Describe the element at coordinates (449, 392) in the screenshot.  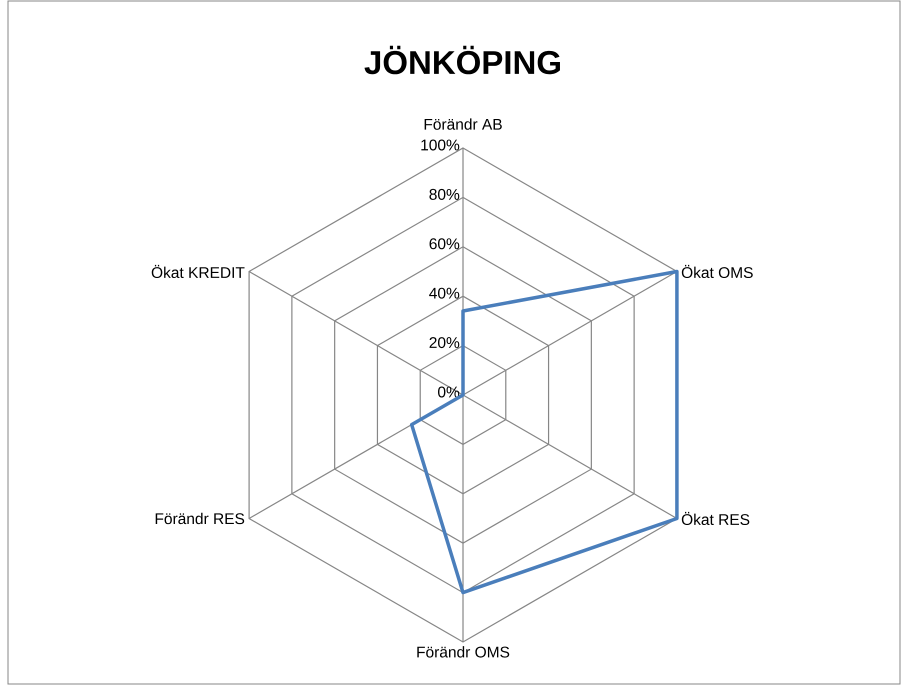
I see `y-tick-label: 0%` at that location.